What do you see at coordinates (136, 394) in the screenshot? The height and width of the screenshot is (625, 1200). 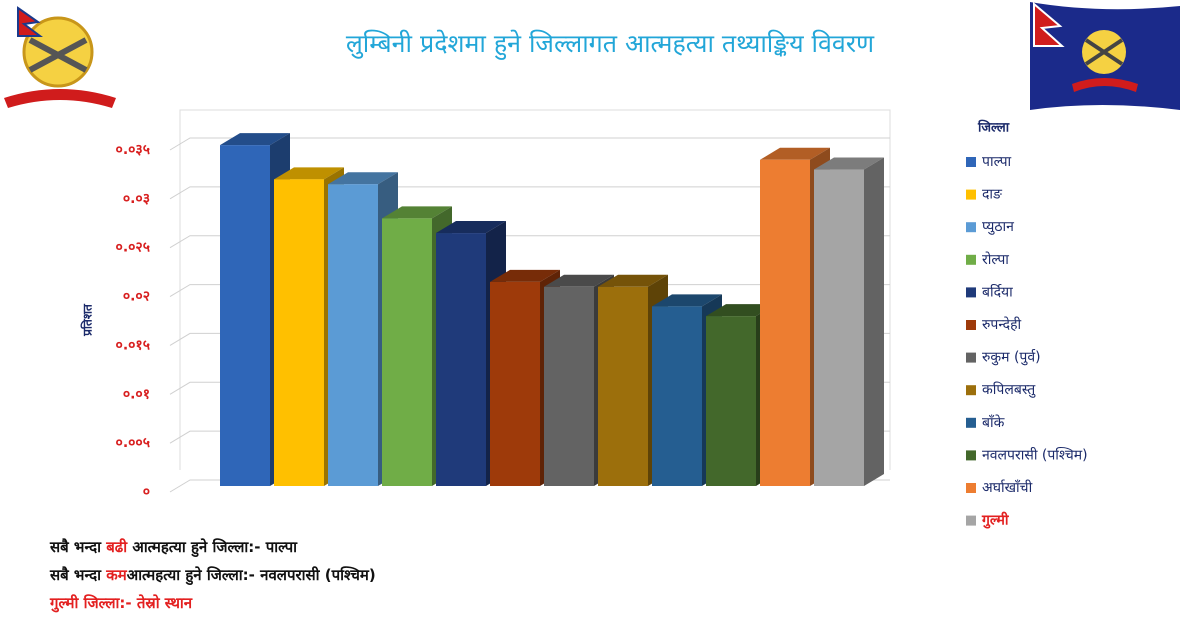 I see `y-tick-label: ०.०१` at bounding box center [136, 394].